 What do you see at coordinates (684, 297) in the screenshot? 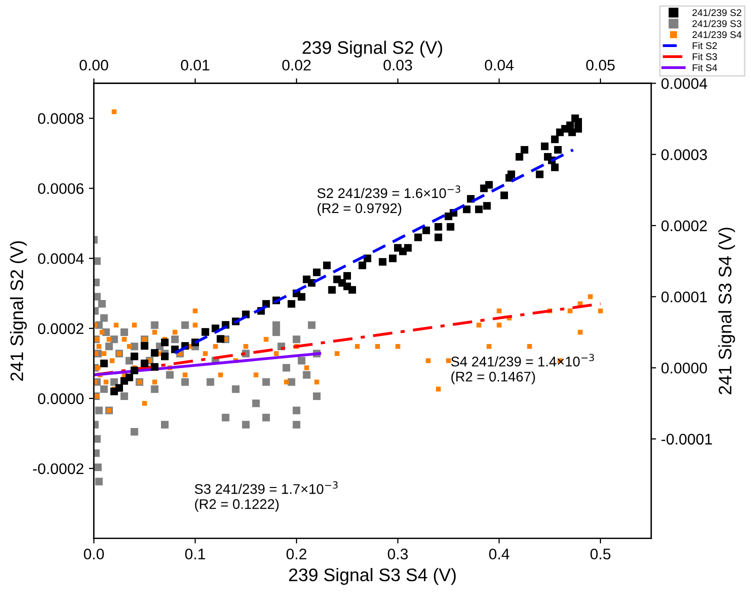
I see `y2-tick-label: 0.0001` at bounding box center [684, 297].